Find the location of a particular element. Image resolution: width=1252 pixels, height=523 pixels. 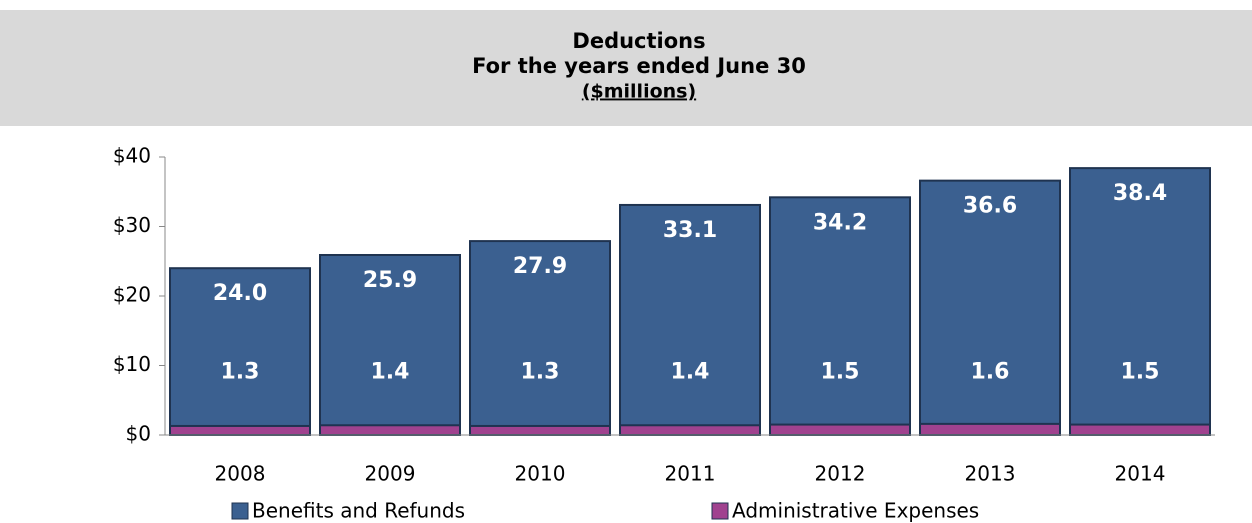

value-label: 33.1 is located at coordinates (690, 230).